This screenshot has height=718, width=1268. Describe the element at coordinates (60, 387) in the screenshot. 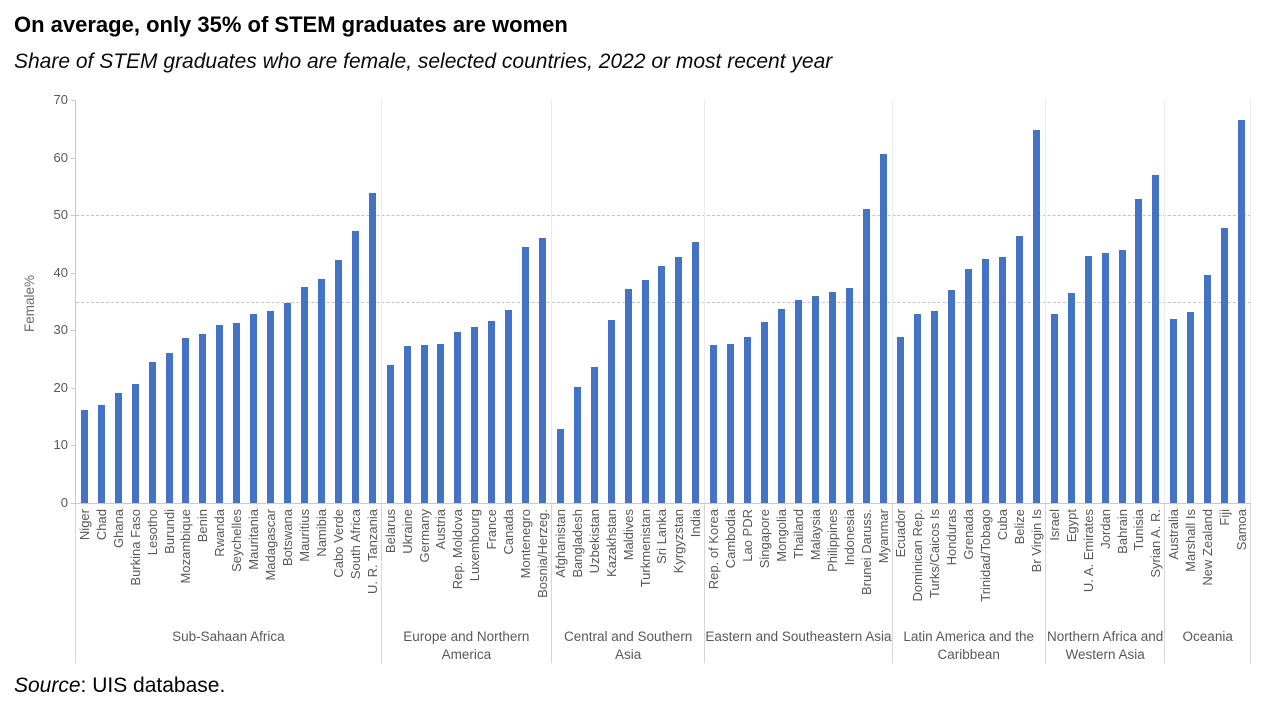

I see `y-tick-label: 20` at that location.